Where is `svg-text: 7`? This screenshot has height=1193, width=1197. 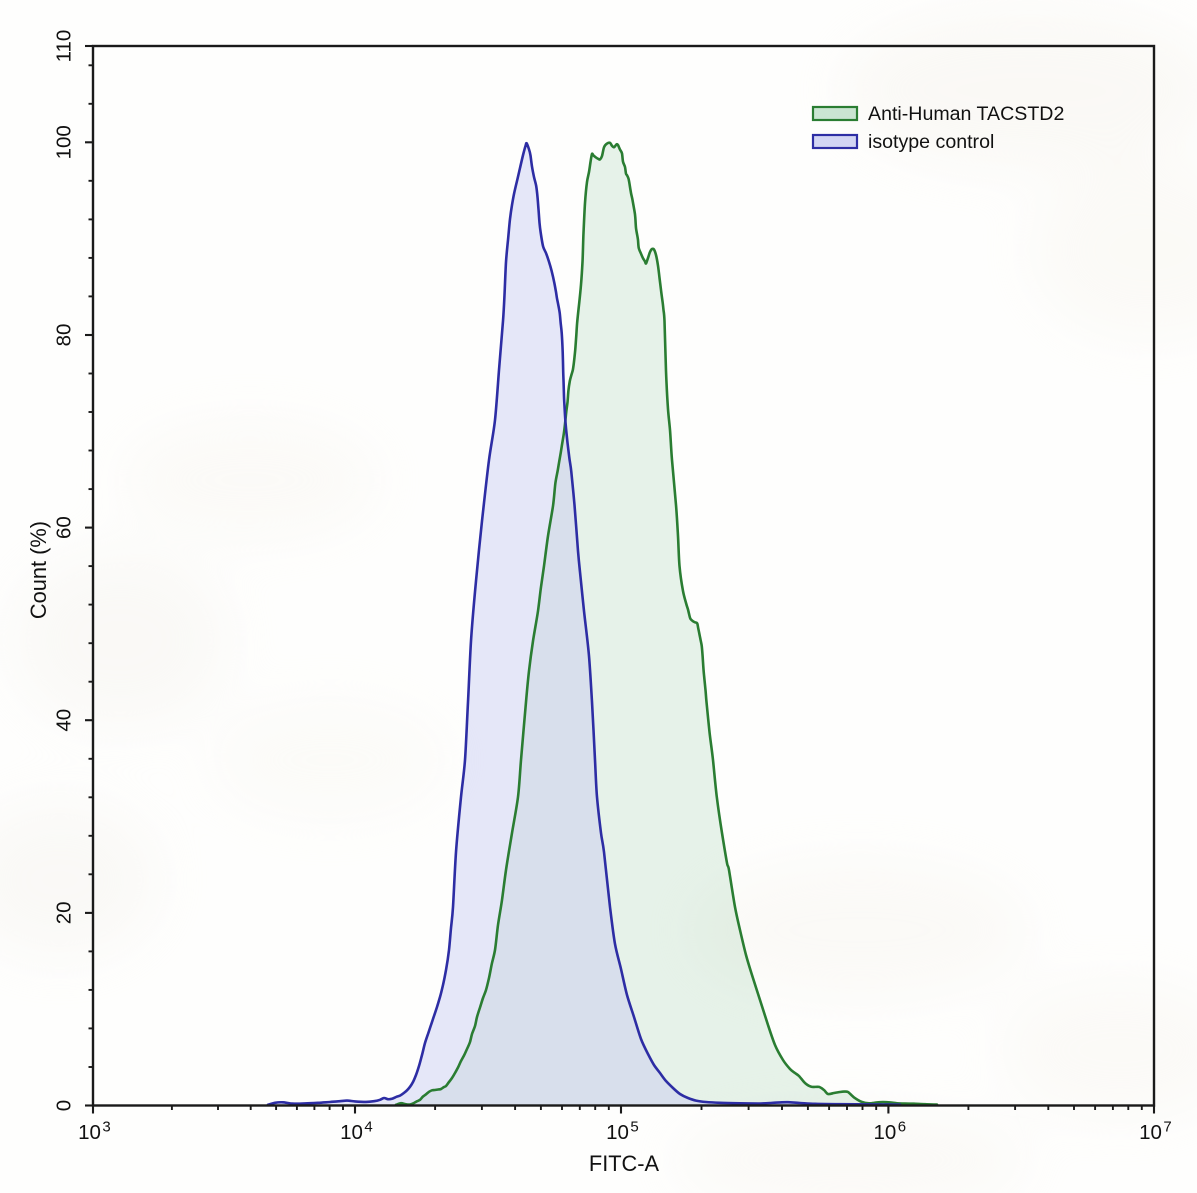
svg-text: 7 is located at coordinates (1167, 1127).